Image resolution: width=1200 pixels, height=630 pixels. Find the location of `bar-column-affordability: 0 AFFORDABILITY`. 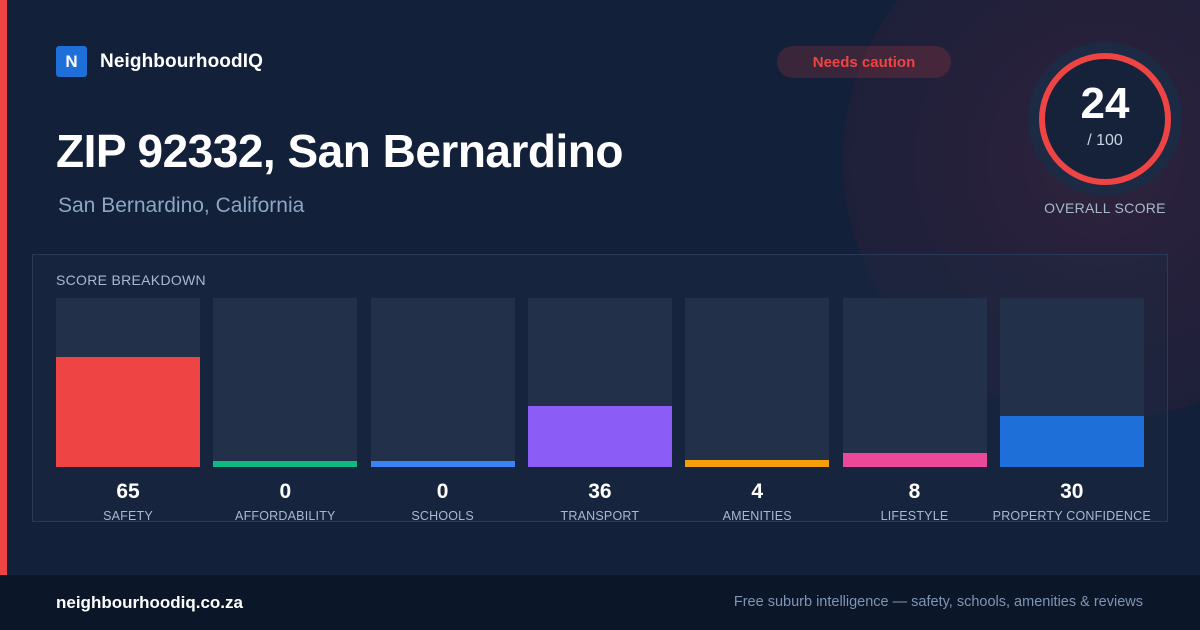

bar-column-affordability: 0 AFFORDABILITY is located at coordinates (285, 410).